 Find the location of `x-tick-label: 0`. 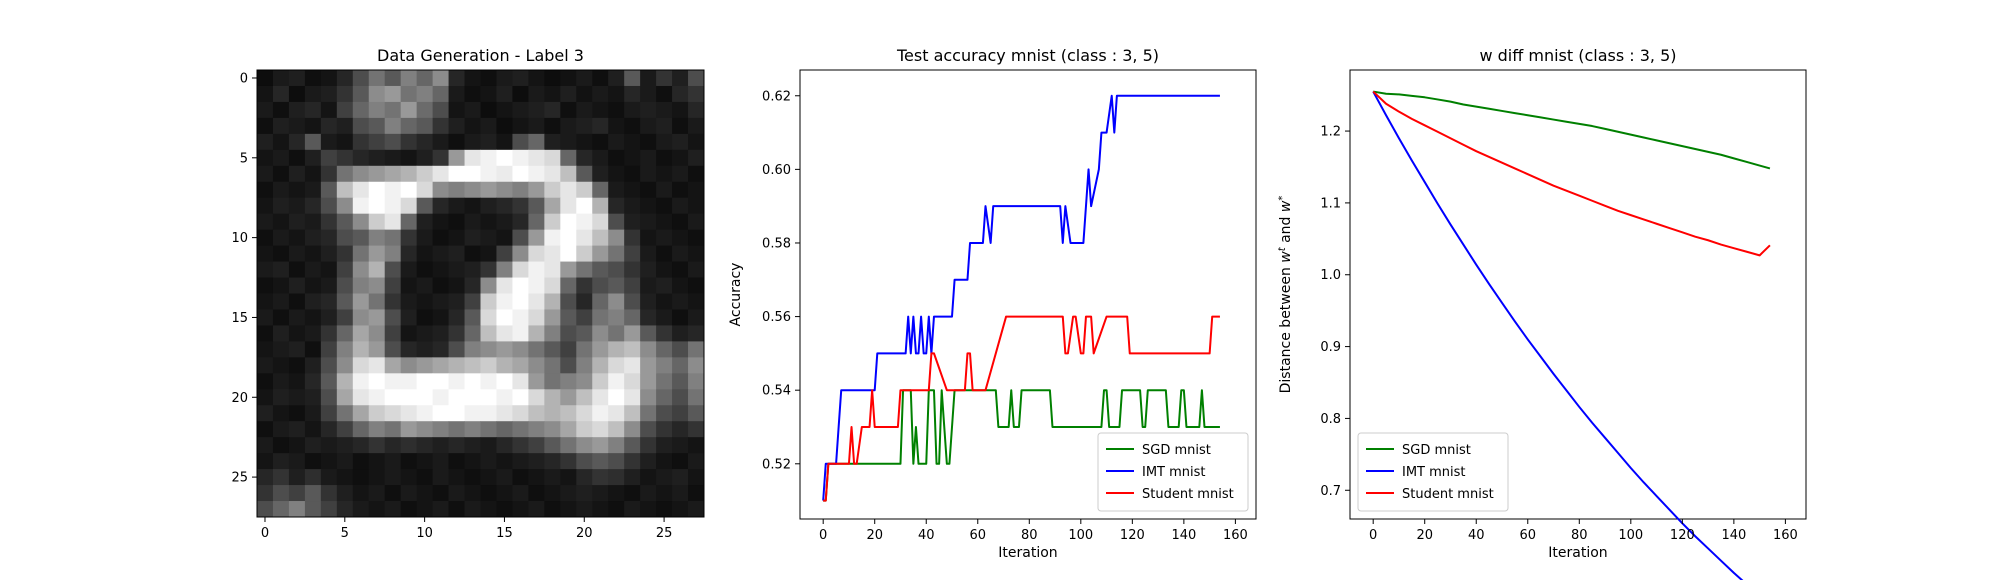

x-tick-label: 0 is located at coordinates (265, 533).